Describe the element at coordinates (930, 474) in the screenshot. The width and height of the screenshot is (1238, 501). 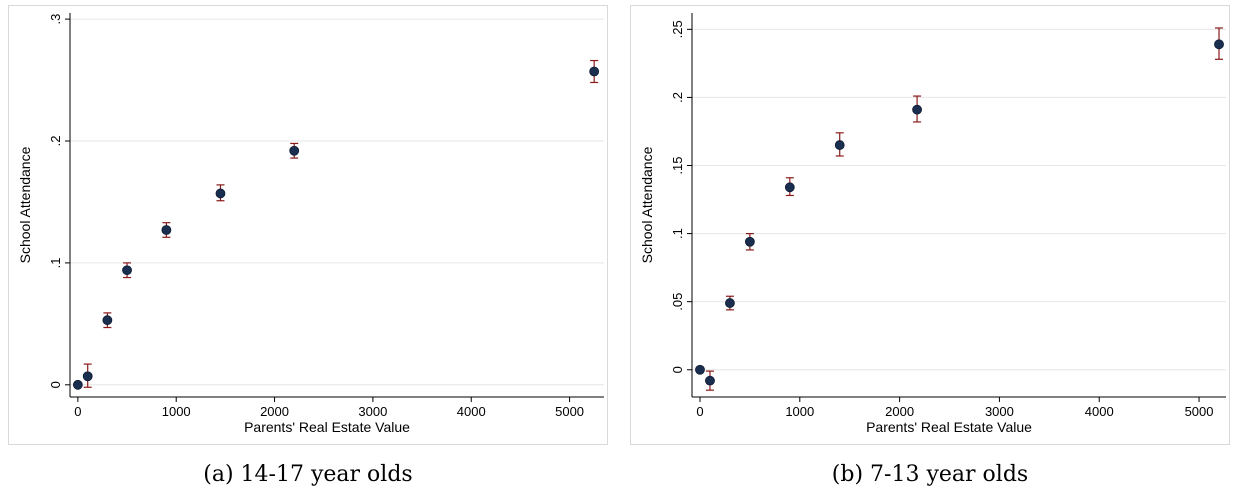
I see `figure-caption-b: (b) 7-13 year olds` at that location.